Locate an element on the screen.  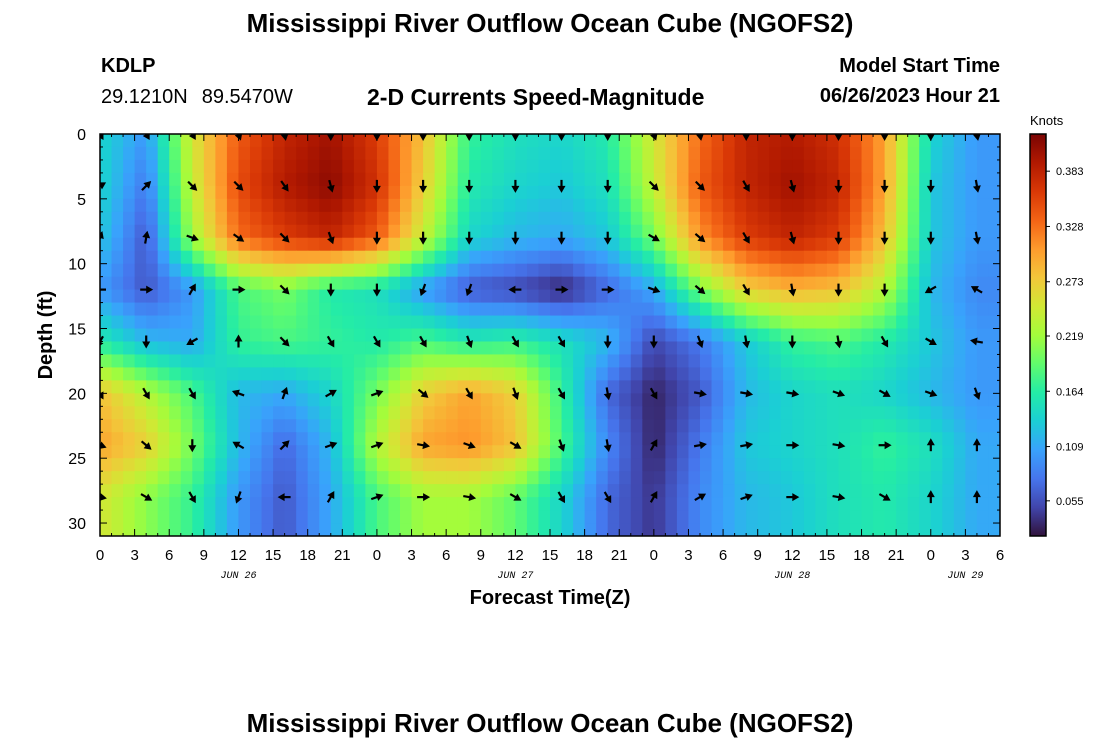
x-tick-label: 3 is located at coordinates (965, 555).